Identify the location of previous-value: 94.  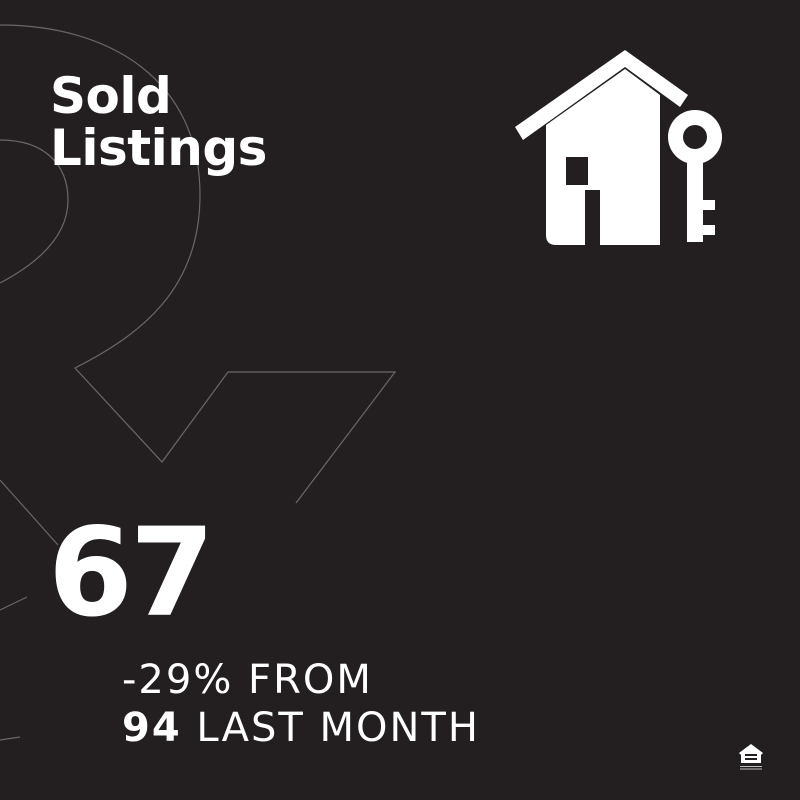
(152, 728).